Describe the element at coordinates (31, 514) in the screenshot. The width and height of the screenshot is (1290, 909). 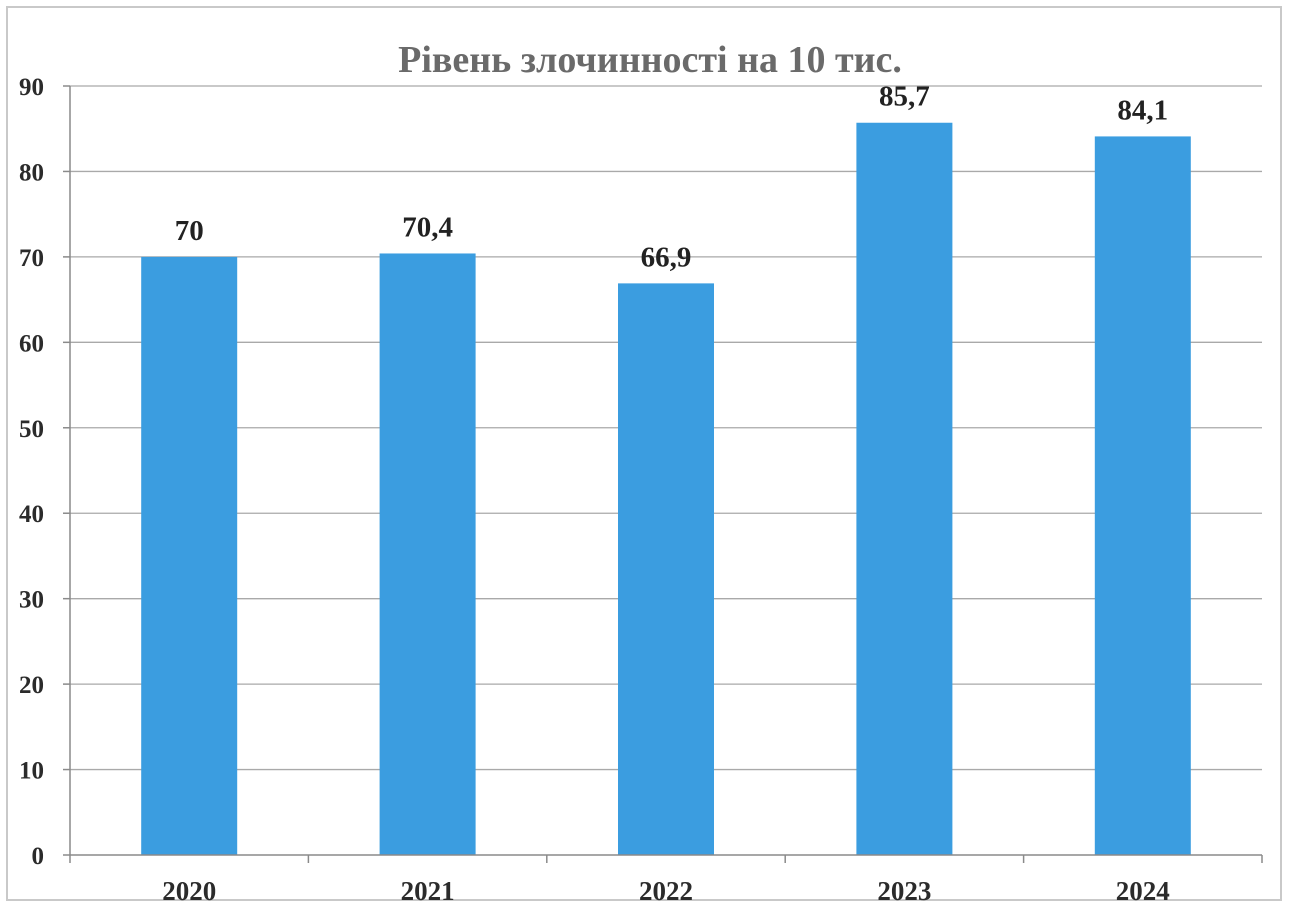
I see `y-tick-label: 40` at that location.